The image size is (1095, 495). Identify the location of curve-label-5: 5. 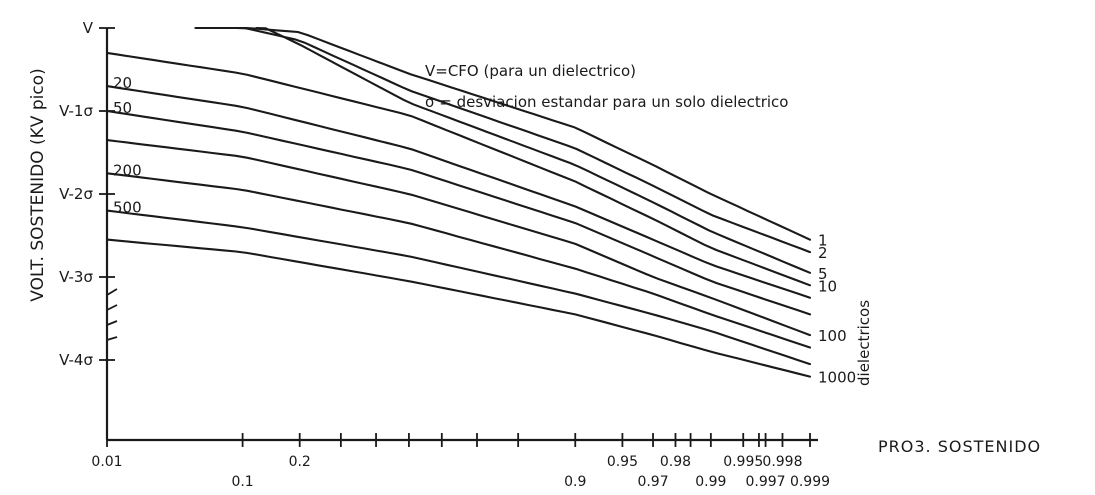
(823, 274).